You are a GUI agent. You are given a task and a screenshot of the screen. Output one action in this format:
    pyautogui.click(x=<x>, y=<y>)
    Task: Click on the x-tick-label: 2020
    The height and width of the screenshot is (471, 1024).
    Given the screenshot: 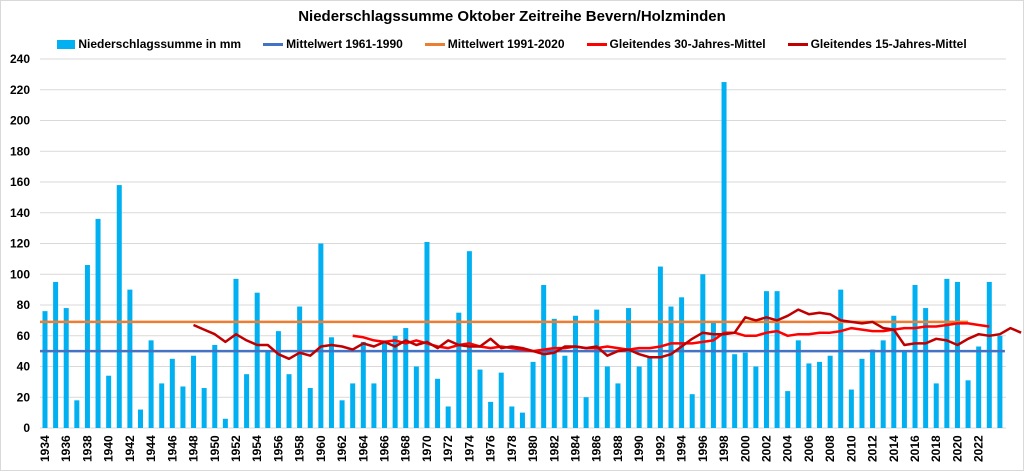 What is the action you would take?
    pyautogui.click(x=957, y=448)
    